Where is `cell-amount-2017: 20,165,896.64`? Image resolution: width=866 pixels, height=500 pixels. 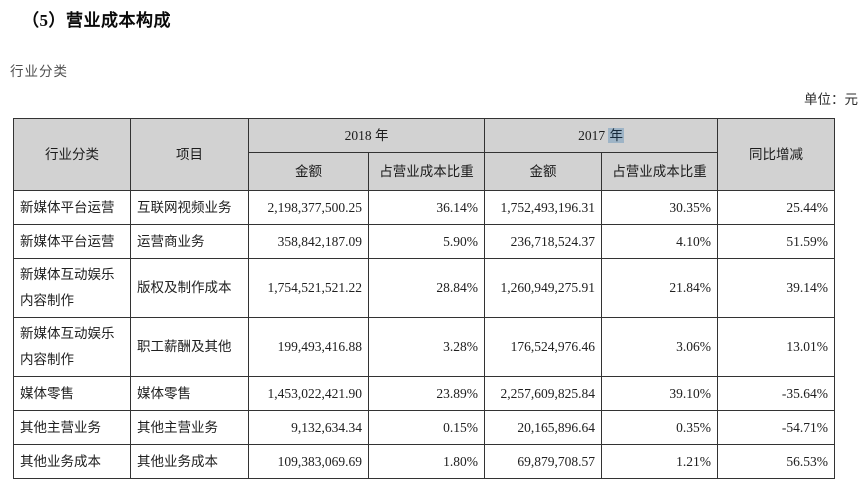 cell-amount-2017: 20,165,896.64 is located at coordinates (543, 427).